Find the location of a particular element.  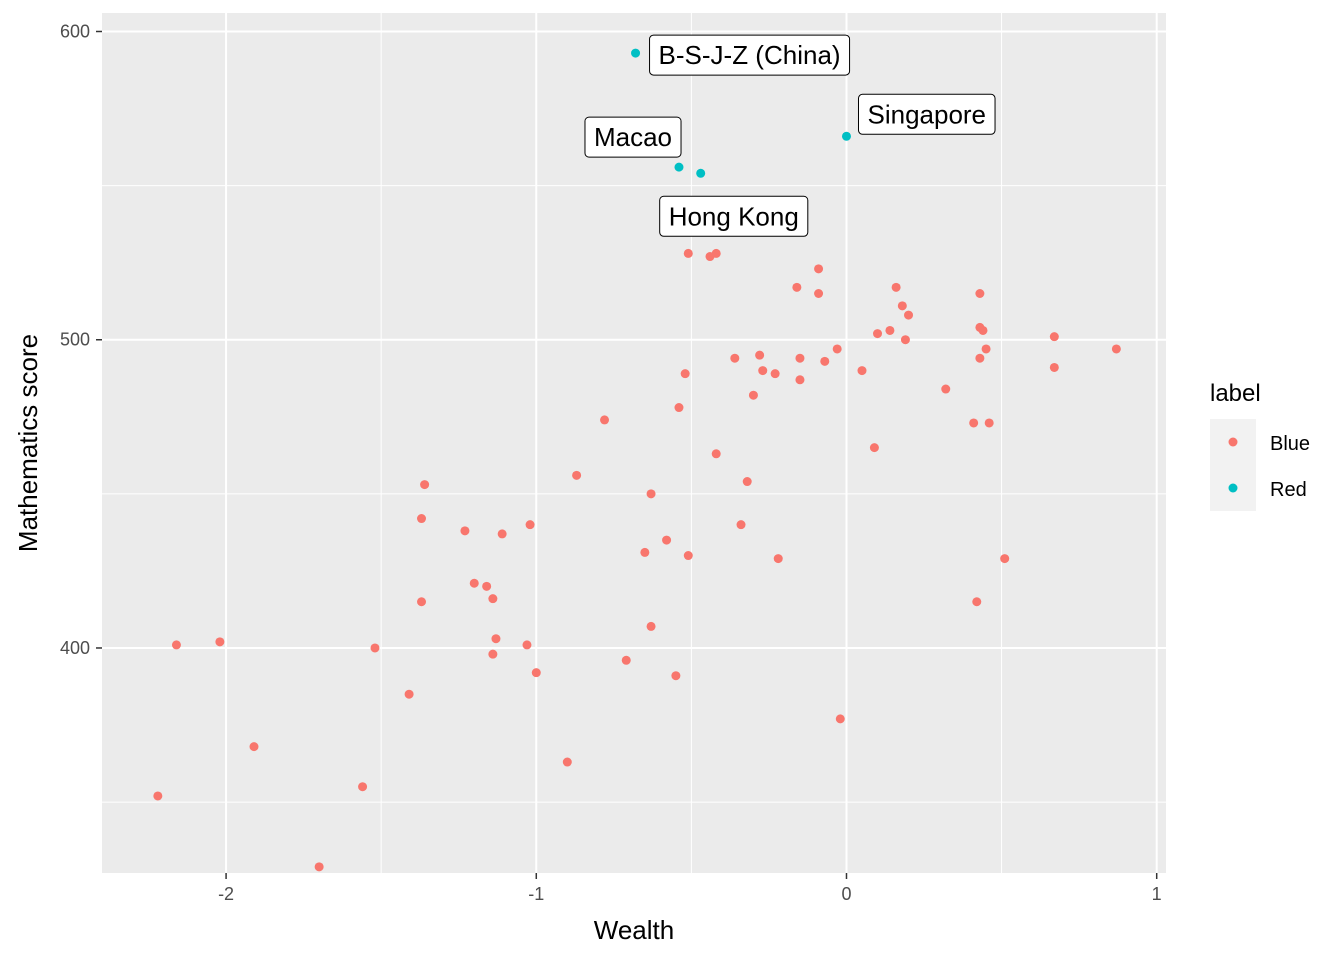

x-tick-label: 0 is located at coordinates (846, 894).